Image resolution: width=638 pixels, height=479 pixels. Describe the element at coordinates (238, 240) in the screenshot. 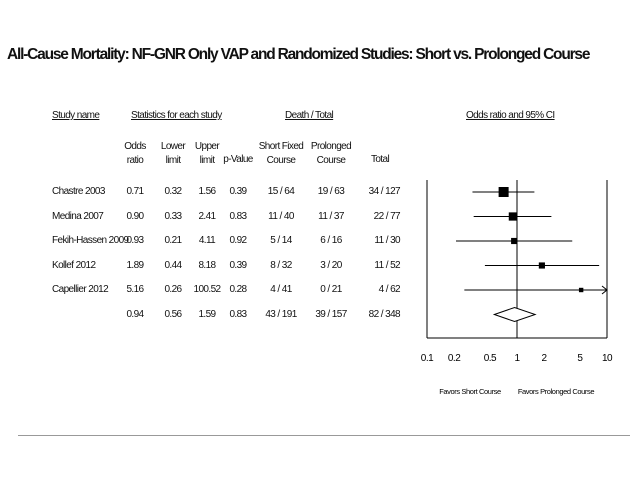

I see `row-2-p: 0.92` at that location.